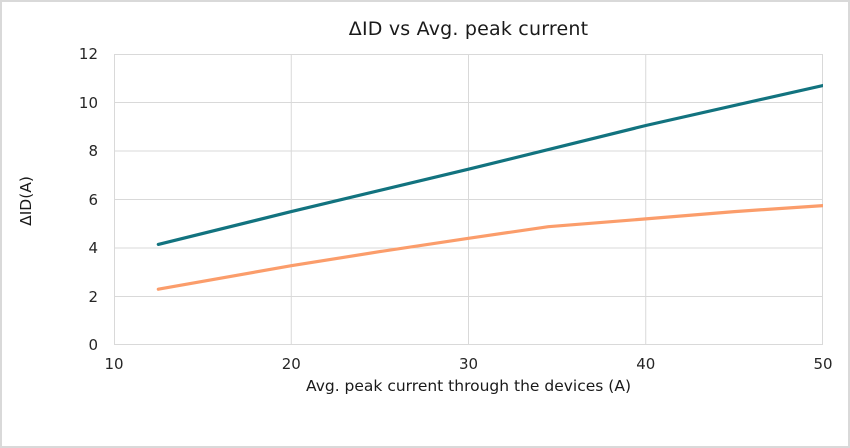  What do you see at coordinates (646, 364) in the screenshot?
I see `x-tick-label: 40` at bounding box center [646, 364].